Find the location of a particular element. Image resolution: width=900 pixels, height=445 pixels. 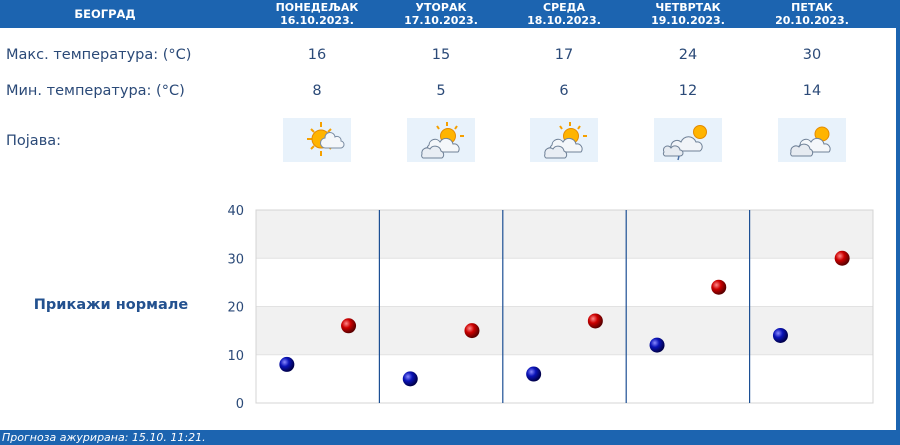

day-name: ПОНЕДЕЉАК is located at coordinates (317, 7).